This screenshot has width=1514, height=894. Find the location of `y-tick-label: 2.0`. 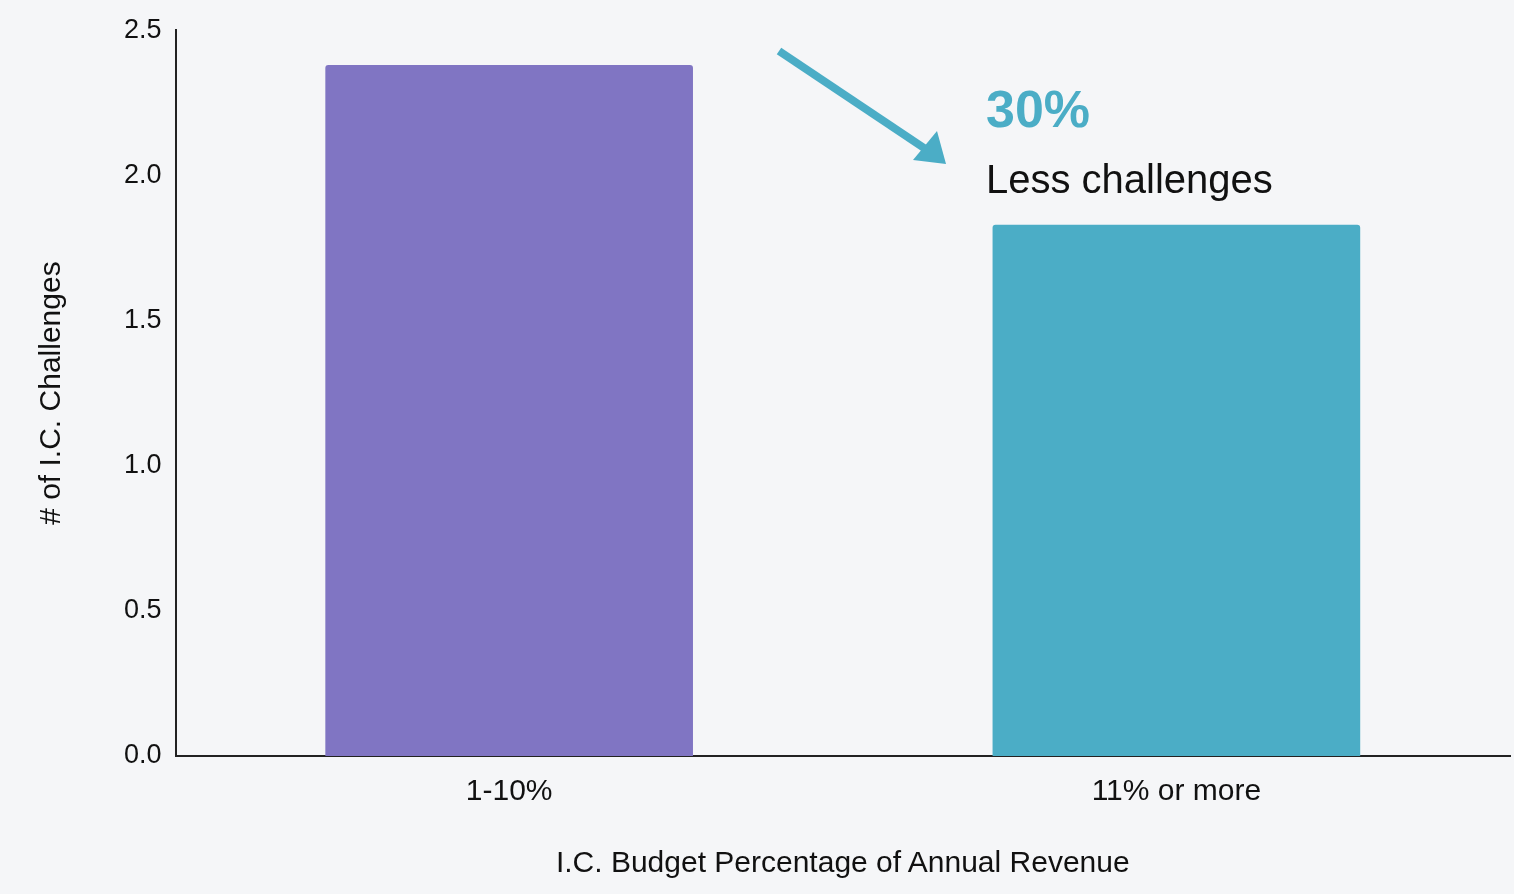

y-tick-label: 2.0 is located at coordinates (142, 173).